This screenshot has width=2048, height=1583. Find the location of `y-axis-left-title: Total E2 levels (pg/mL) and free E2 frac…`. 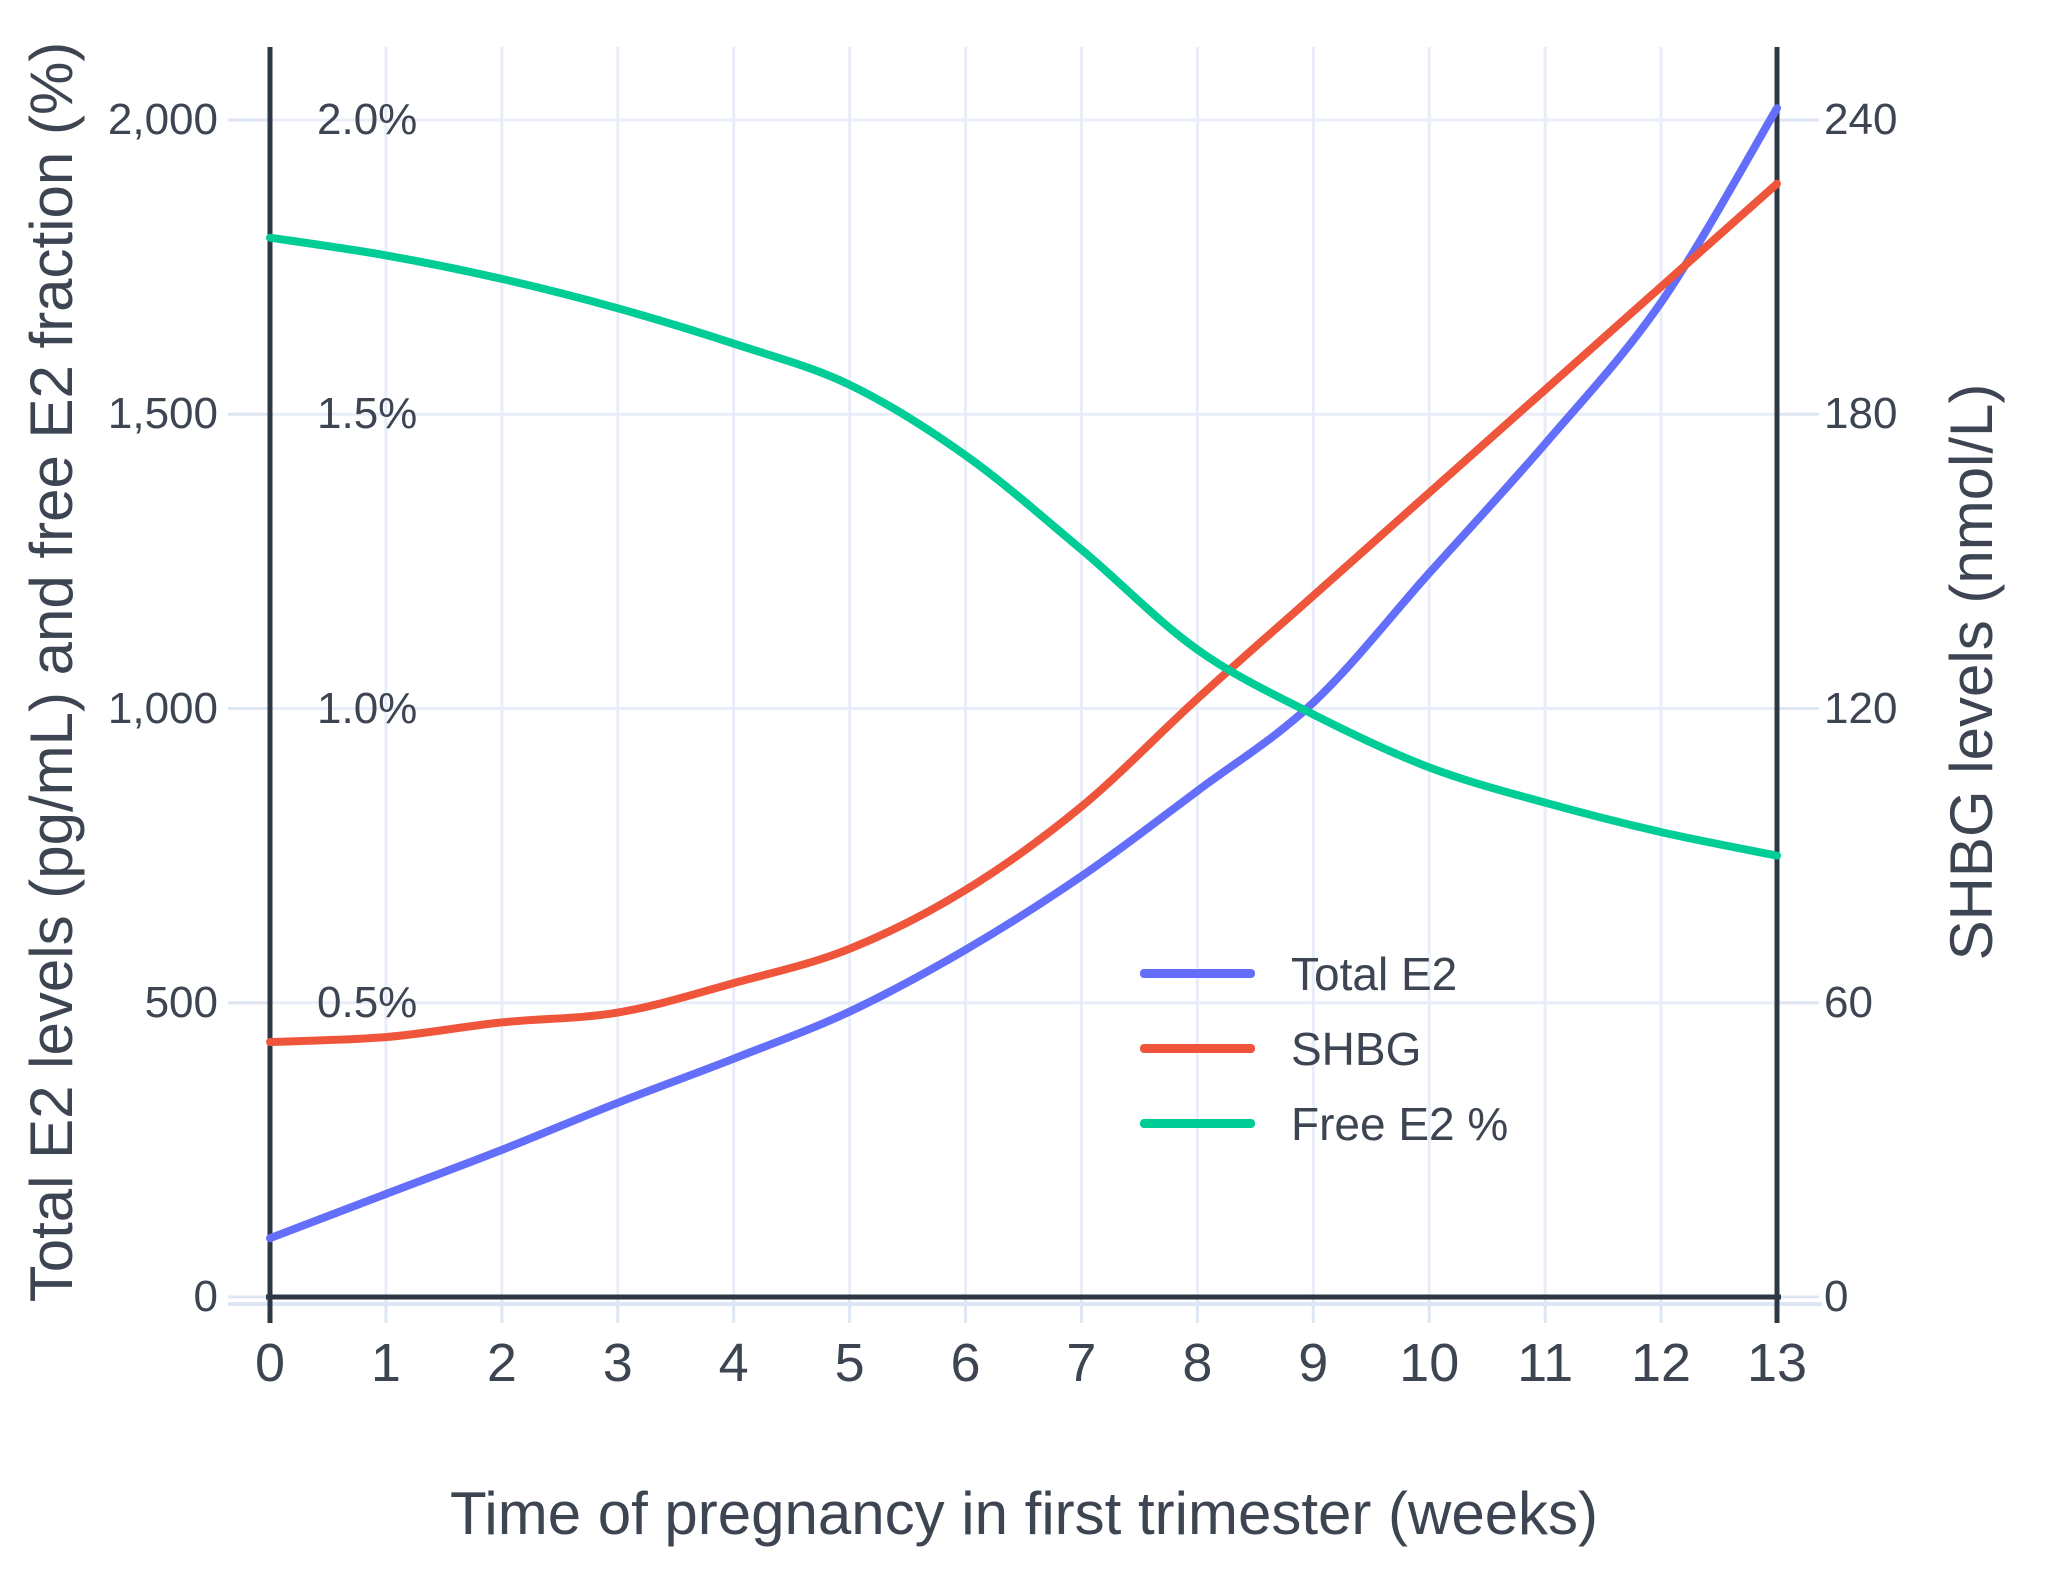

y-axis-left-title: Total E2 levels (pg/mL) and free E2 frac… is located at coordinates (51, 672).